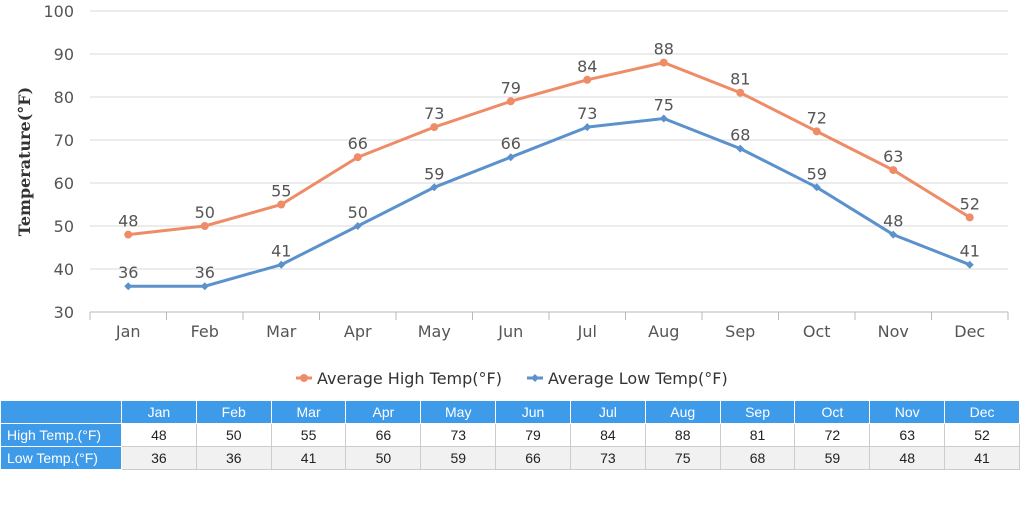  What do you see at coordinates (64, 97) in the screenshot?
I see `y-tick-label: 80` at bounding box center [64, 97].